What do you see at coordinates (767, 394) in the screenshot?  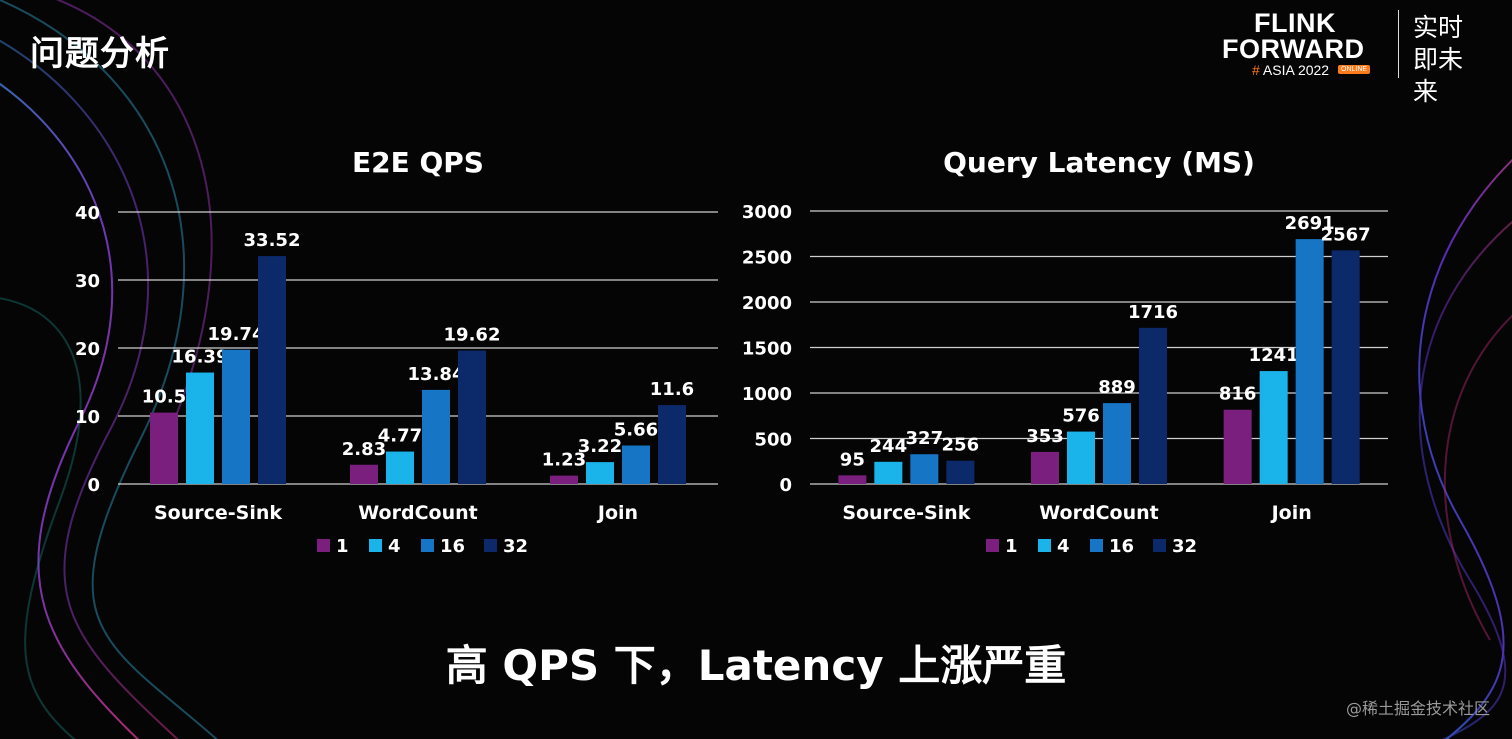 I see `y-tick-label: 1000` at bounding box center [767, 394].